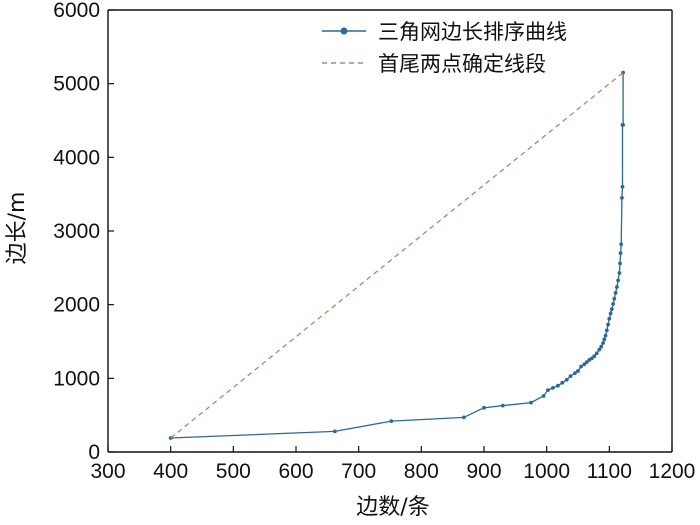 Image resolution: width=700 pixels, height=525 pixels. What do you see at coordinates (76, 84) in the screenshot?
I see `y-tick-label: 5000` at bounding box center [76, 84].